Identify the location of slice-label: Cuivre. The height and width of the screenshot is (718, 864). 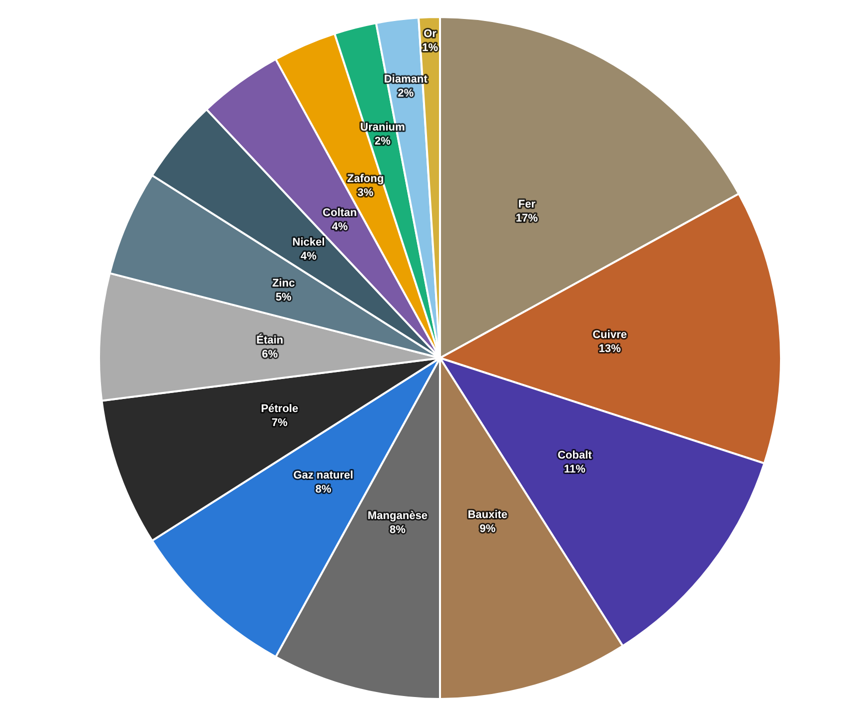
(609, 334).